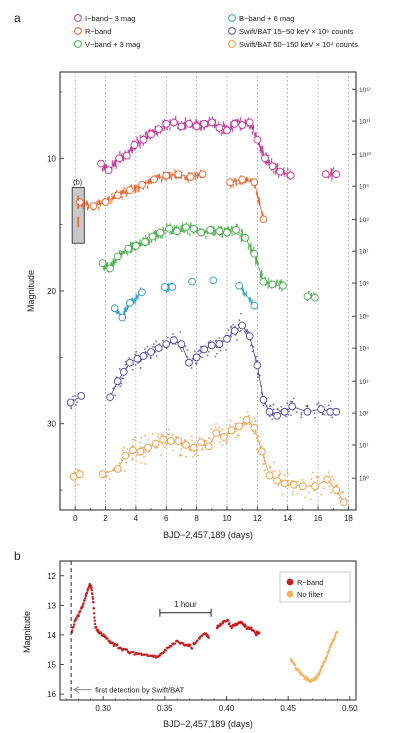  Describe the element at coordinates (78, 211) in the screenshot. I see `inset-points` at that location.